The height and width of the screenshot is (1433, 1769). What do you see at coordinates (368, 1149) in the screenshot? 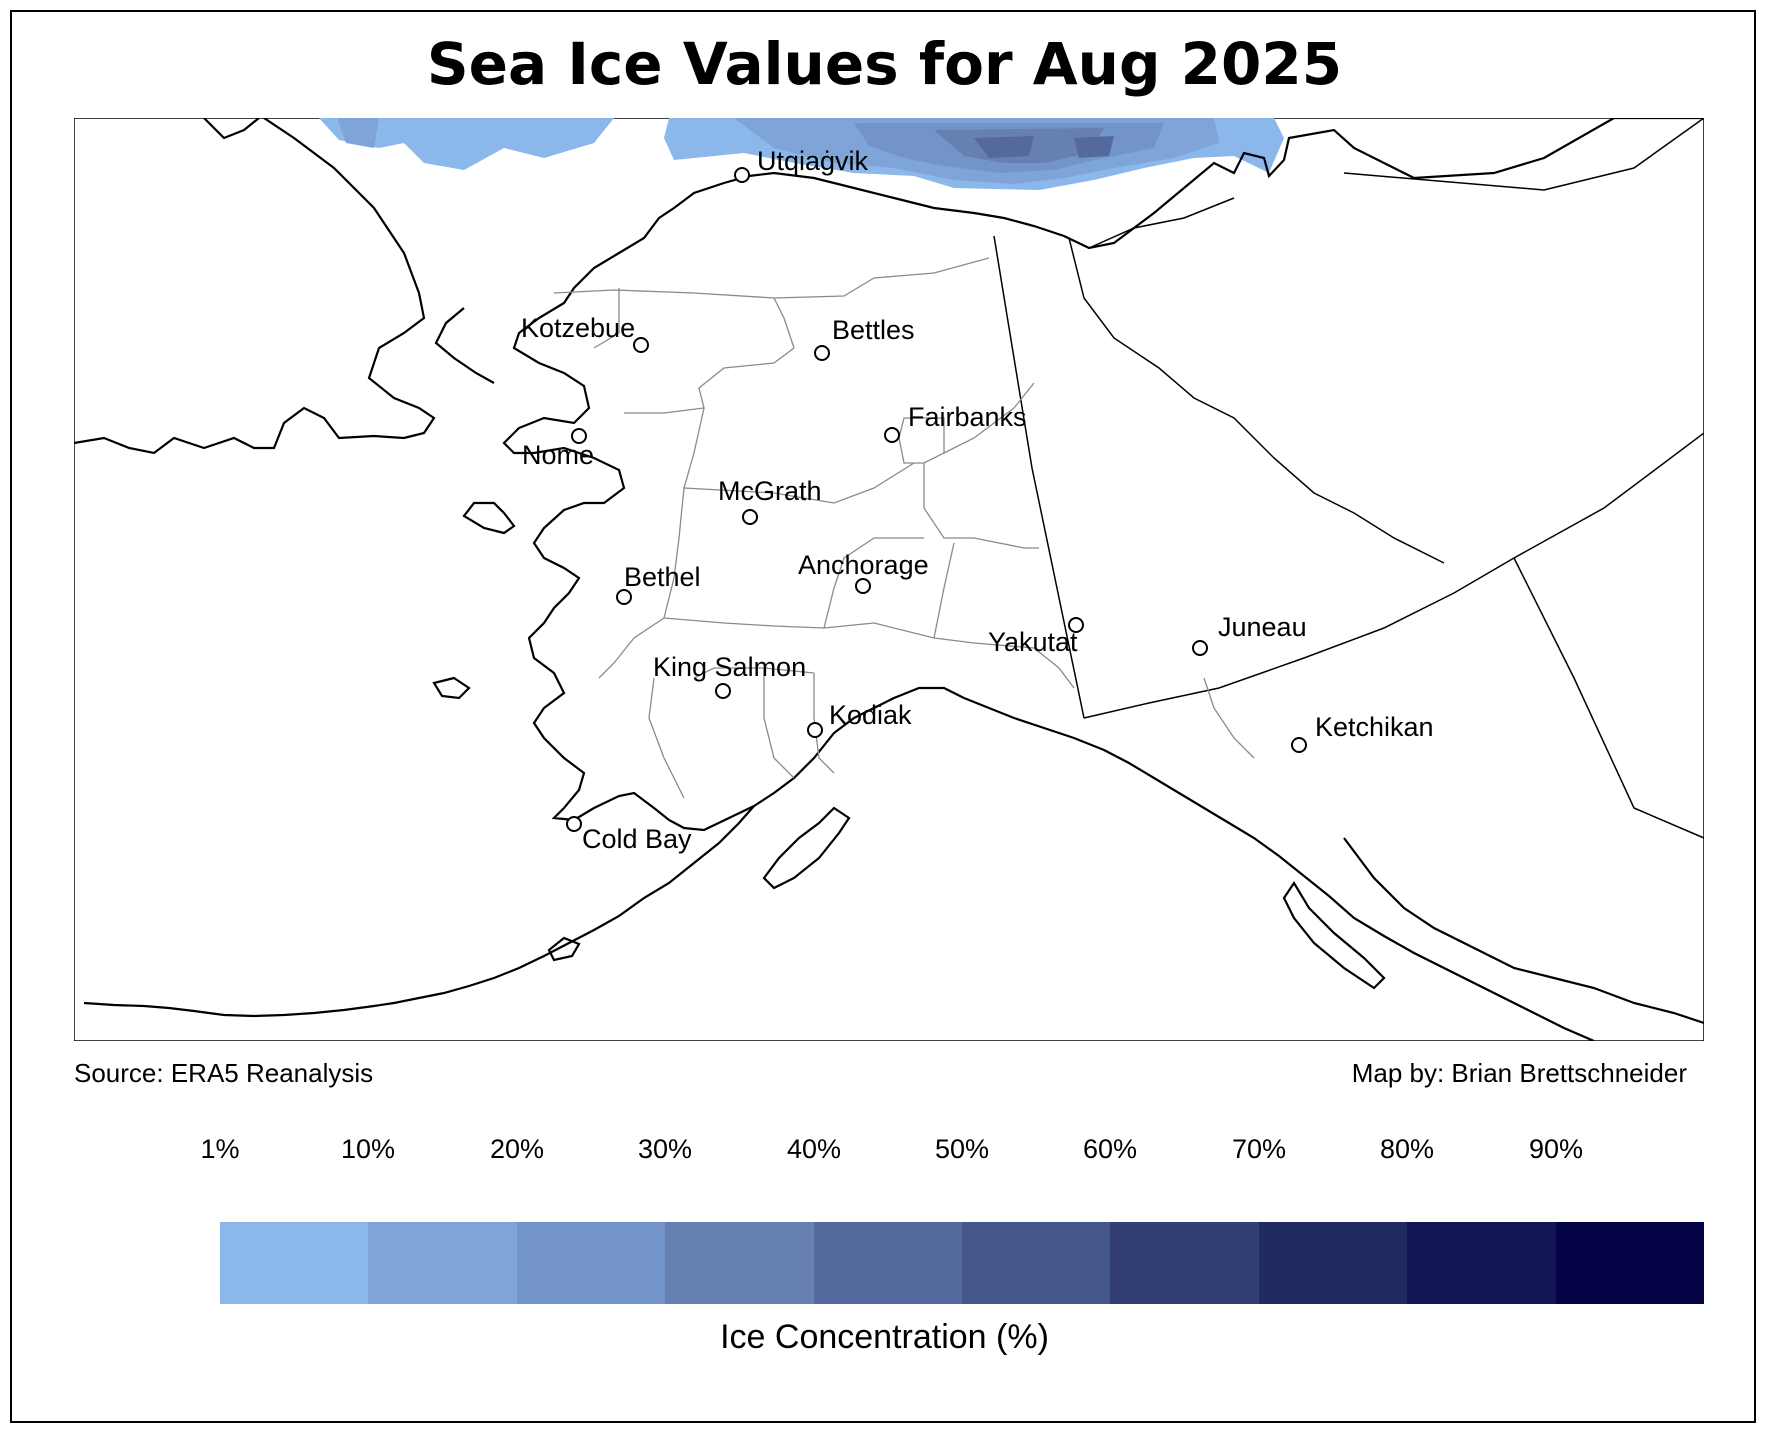
I see `colorbar-tick: 10%` at bounding box center [368, 1149].